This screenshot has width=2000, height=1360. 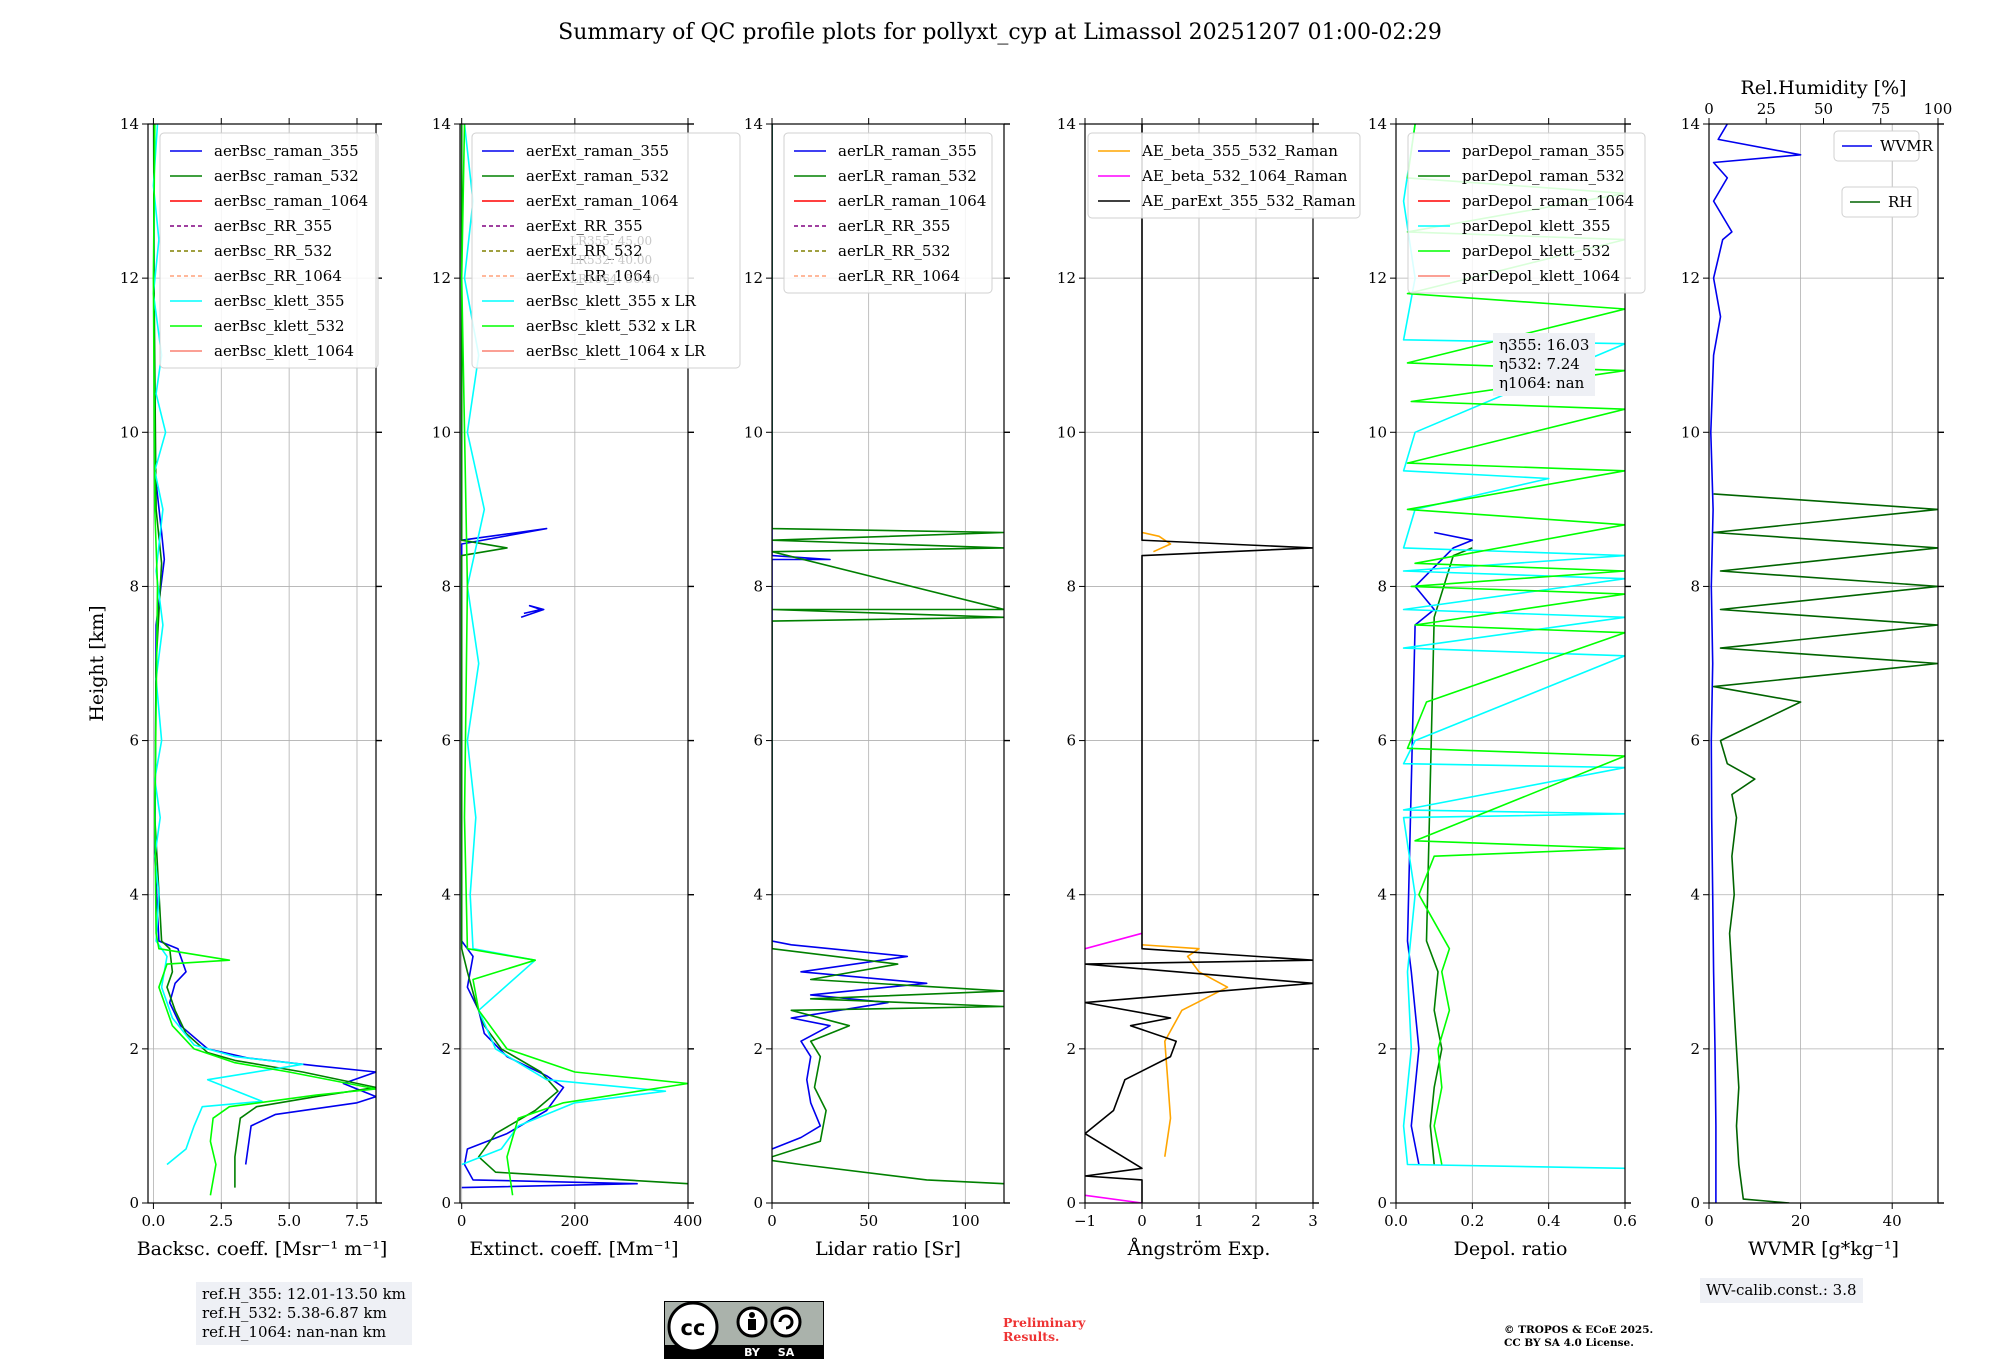 I want to click on cc-license-badge: cc BY SA, so click(x=744, y=1330).